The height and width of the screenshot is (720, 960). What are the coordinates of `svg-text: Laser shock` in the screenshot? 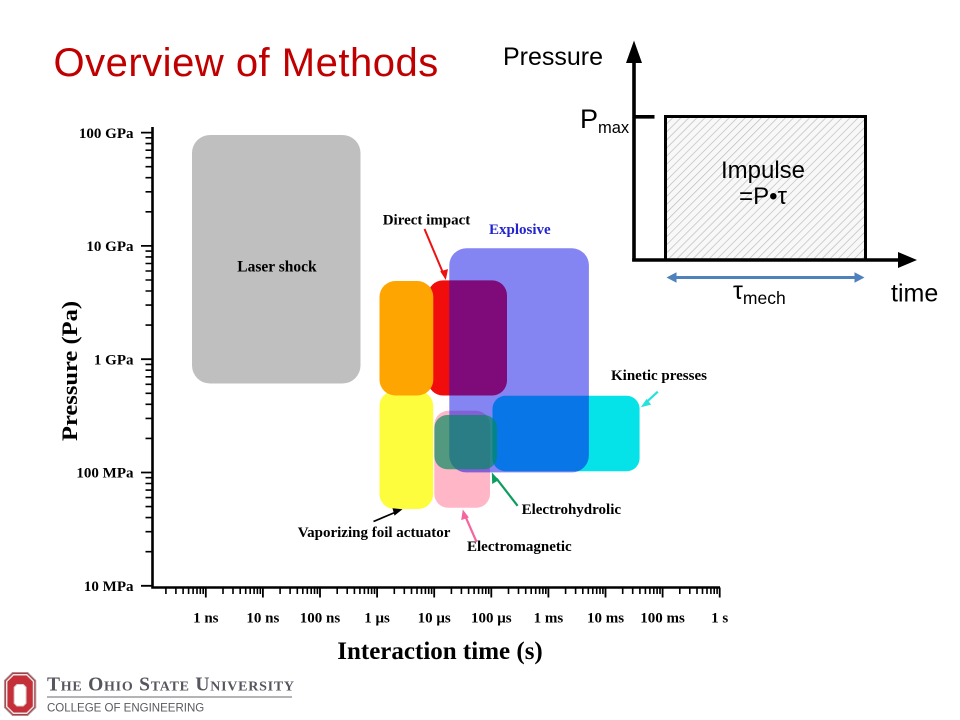 It's located at (277, 267).